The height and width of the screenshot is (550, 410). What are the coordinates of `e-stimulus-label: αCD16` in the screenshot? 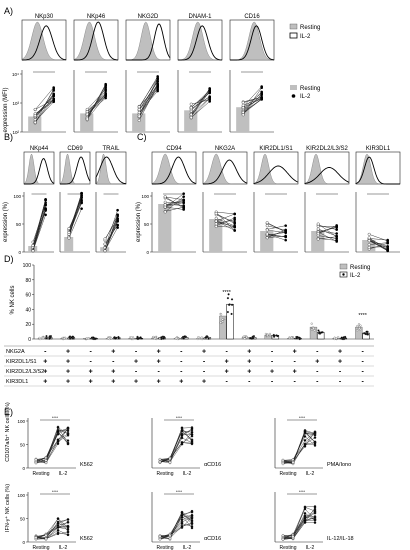 It's located at (212, 539).